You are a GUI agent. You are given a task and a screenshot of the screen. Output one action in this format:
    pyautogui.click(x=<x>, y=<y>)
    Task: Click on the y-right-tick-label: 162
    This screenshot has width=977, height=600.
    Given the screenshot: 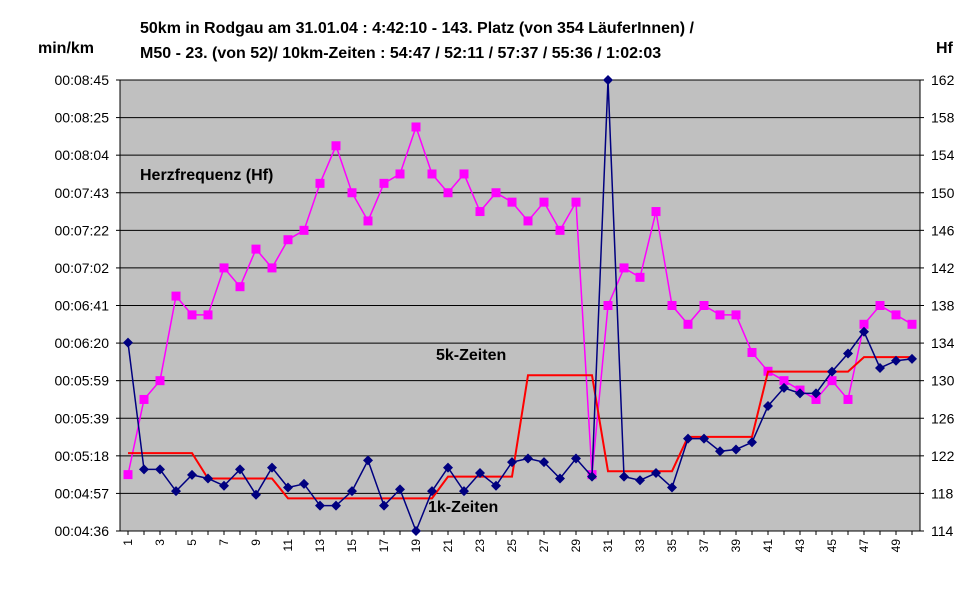 What is the action you would take?
    pyautogui.click(x=943, y=80)
    